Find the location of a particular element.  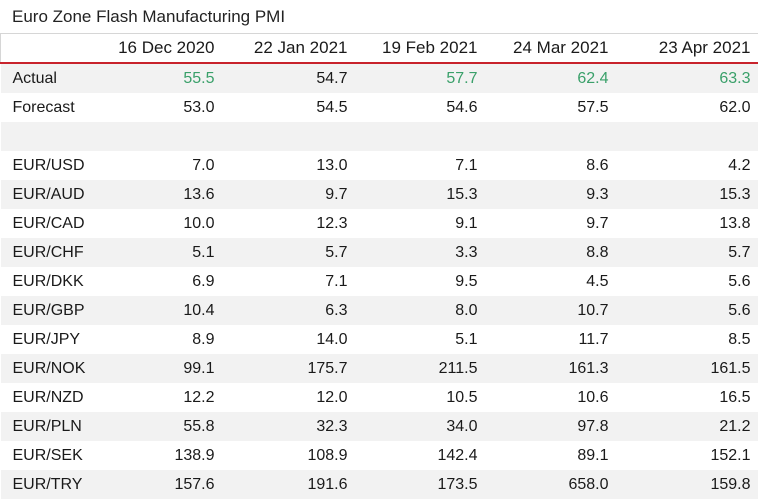

pair-value: 138.9 is located at coordinates (161, 455).